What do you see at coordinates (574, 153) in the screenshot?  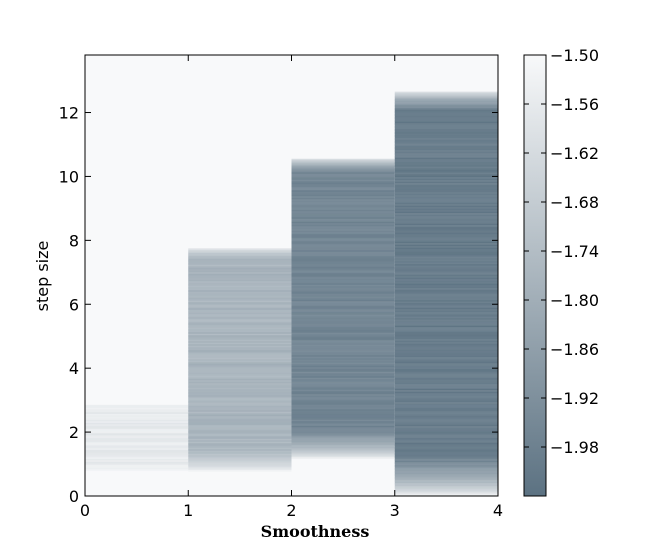 I see `colorbar-tick-label: −1.62` at bounding box center [574, 153].